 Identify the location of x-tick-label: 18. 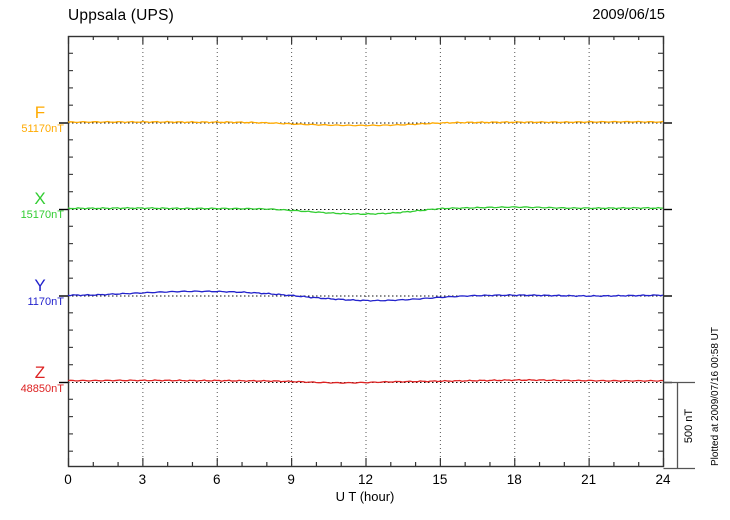
(514, 479).